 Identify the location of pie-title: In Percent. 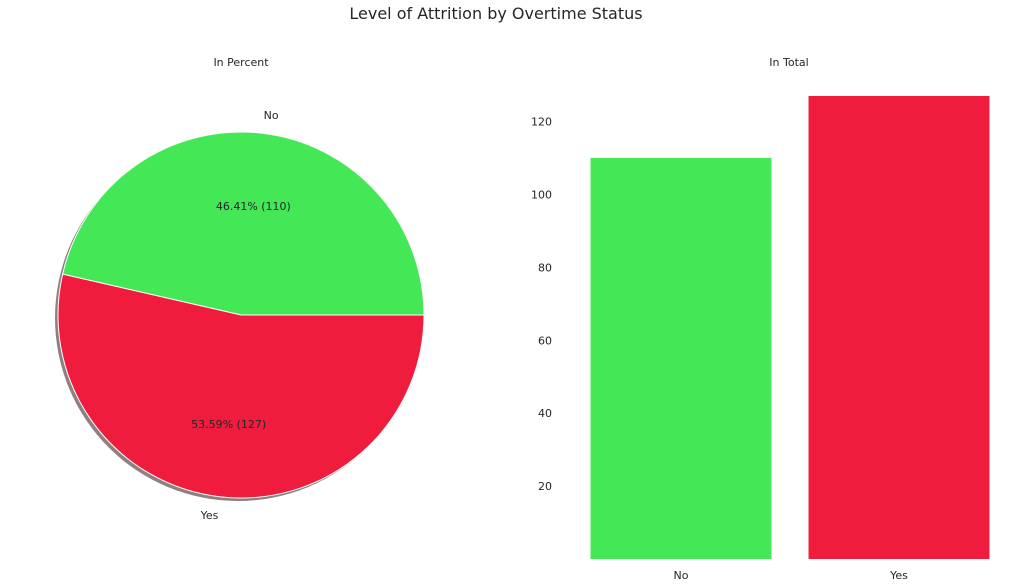
(241, 62).